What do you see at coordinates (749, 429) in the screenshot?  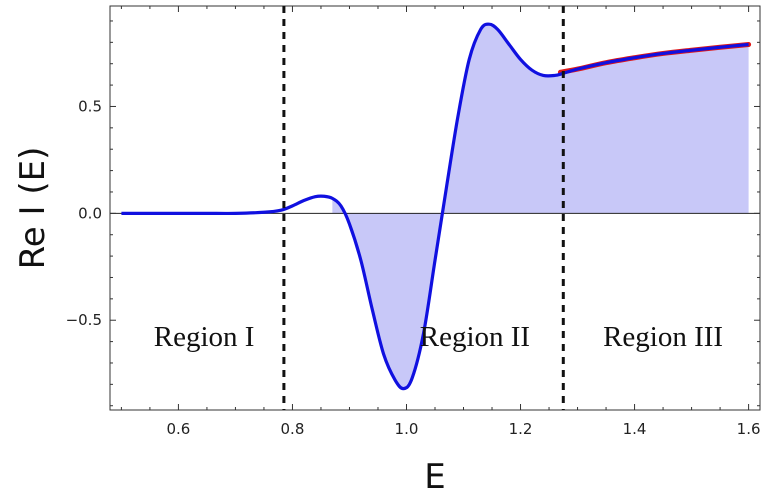 I see `x-tick-label: 1.6` at bounding box center [749, 429].